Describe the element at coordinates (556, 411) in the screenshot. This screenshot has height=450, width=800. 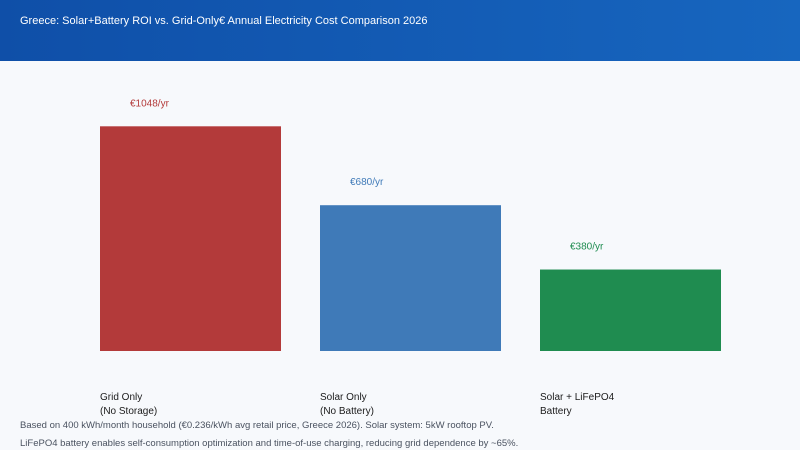
I see `category-label-3-line-2: Battery` at that location.